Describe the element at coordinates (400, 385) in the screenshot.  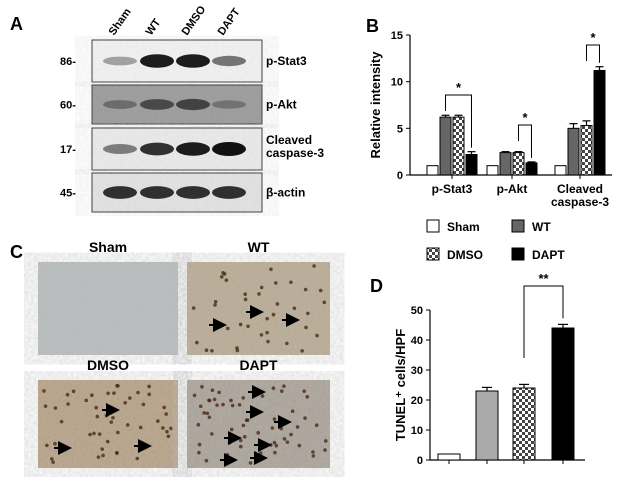
I see `y-axis-label: TUNEL⁺ cells/HPF` at that location.